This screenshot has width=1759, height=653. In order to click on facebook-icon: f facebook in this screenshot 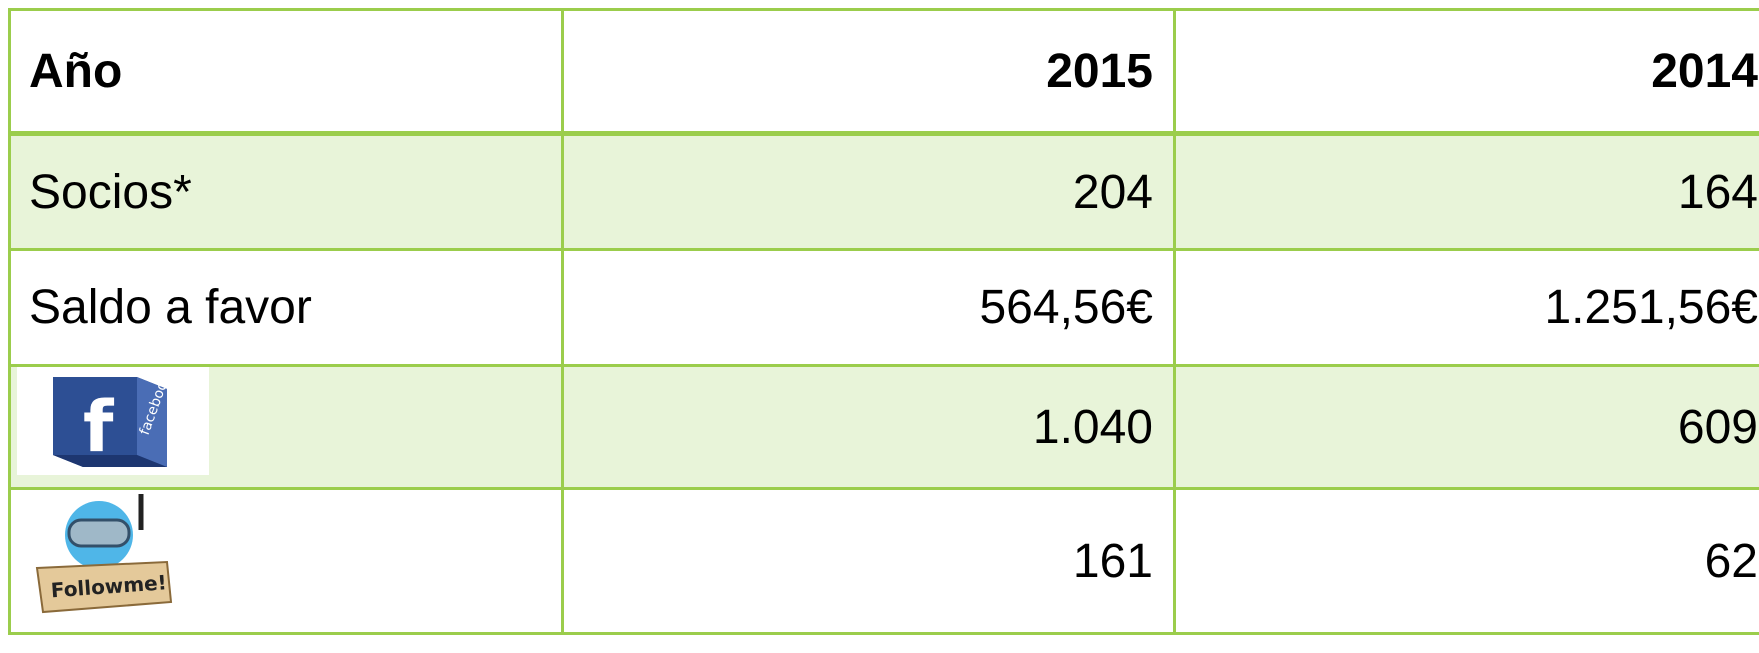, I will do `click(113, 421)`.